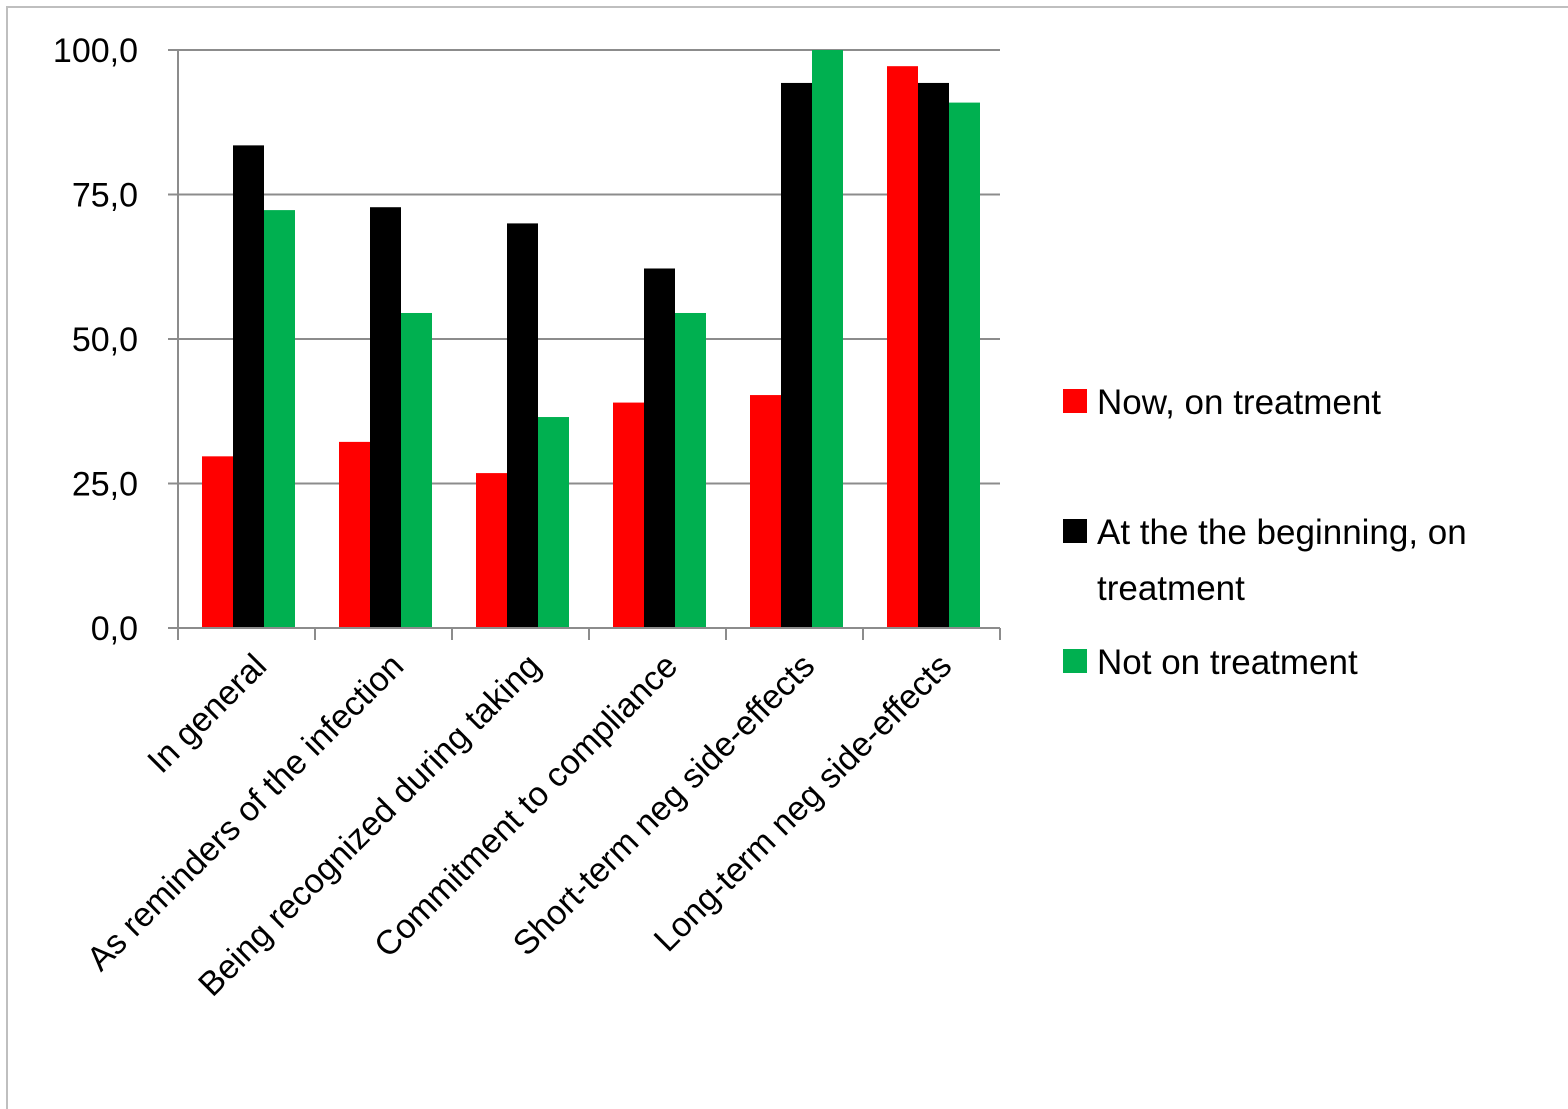 The image size is (1568, 1109). What do you see at coordinates (1171, 588) in the screenshot?
I see `legend-label: treatment` at bounding box center [1171, 588].